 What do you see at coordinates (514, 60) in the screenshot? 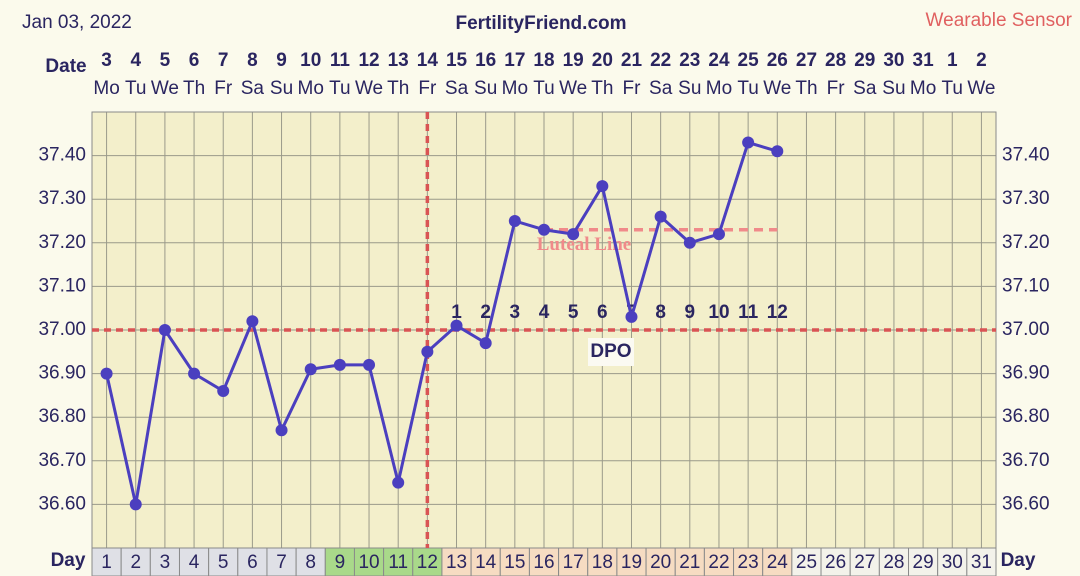
I see `date-label: 17` at bounding box center [514, 60].